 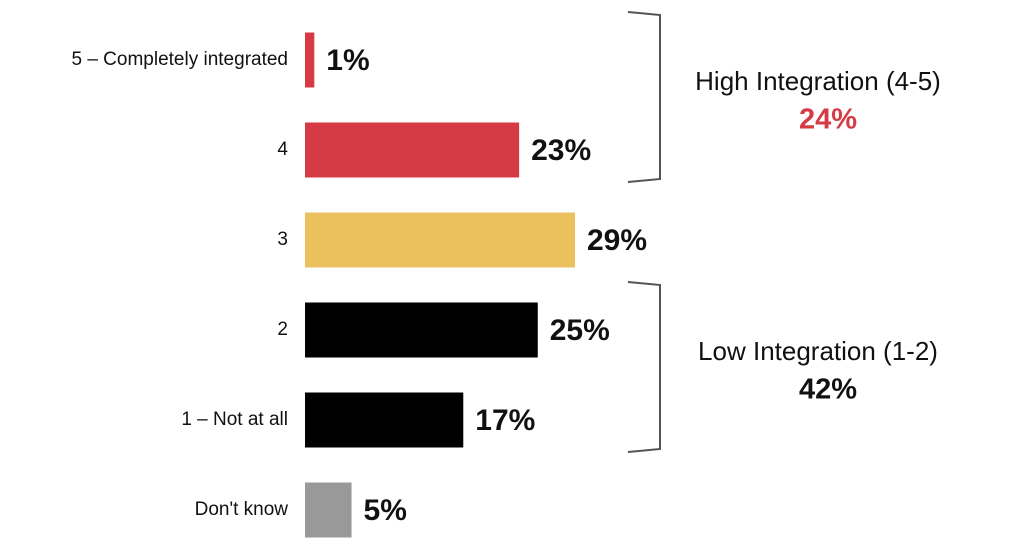 What do you see at coordinates (617, 240) in the screenshot?
I see `value-label: 29%` at bounding box center [617, 240].